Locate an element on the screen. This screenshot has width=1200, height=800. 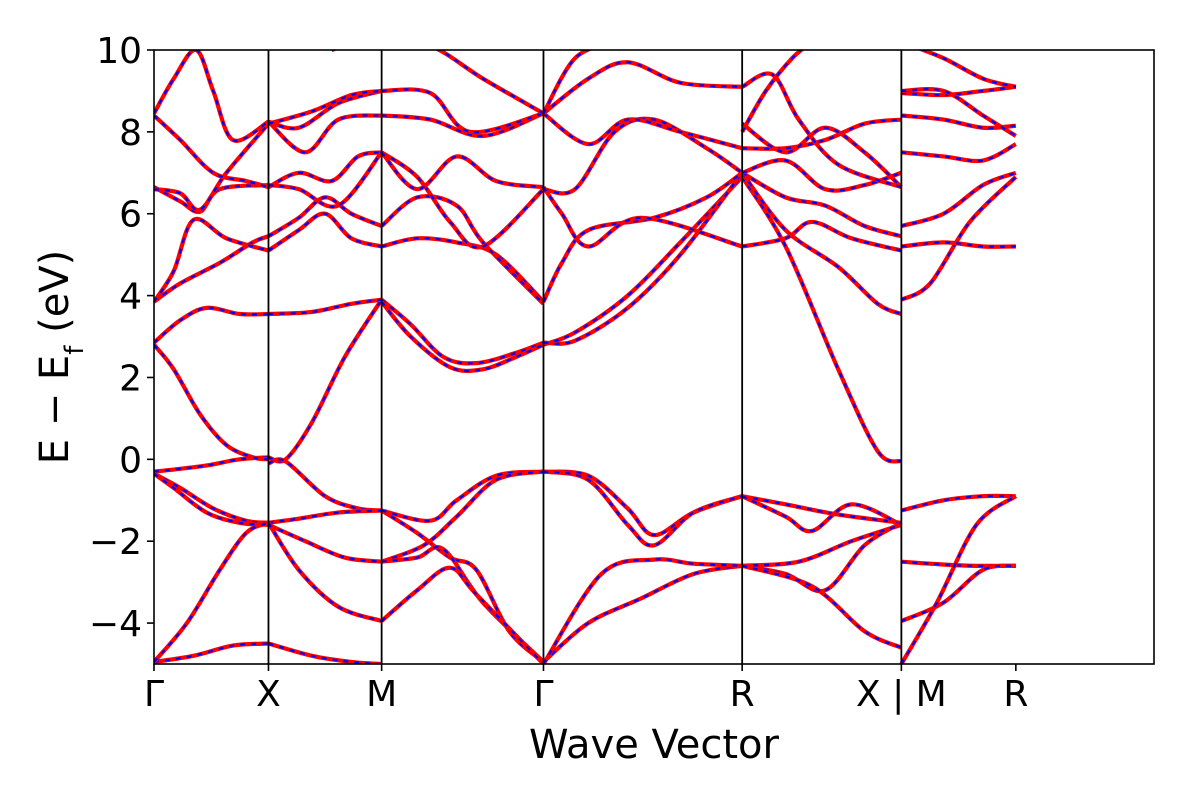
y-axis-title-unit: (eV) is located at coordinates (55, 298).